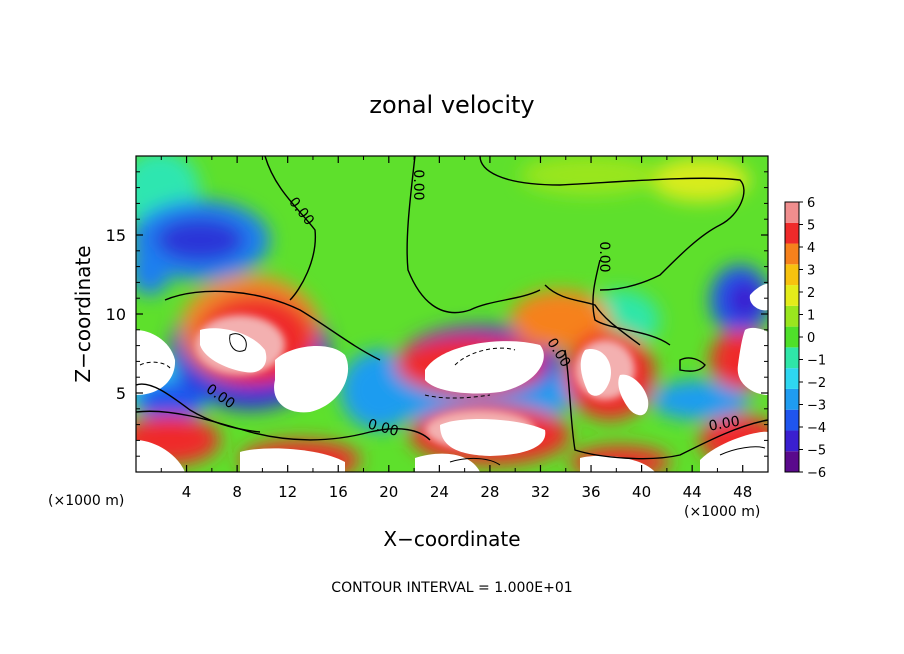 This screenshot has width=904, height=654. I want to click on y-tick-label: 10, so click(116, 314).